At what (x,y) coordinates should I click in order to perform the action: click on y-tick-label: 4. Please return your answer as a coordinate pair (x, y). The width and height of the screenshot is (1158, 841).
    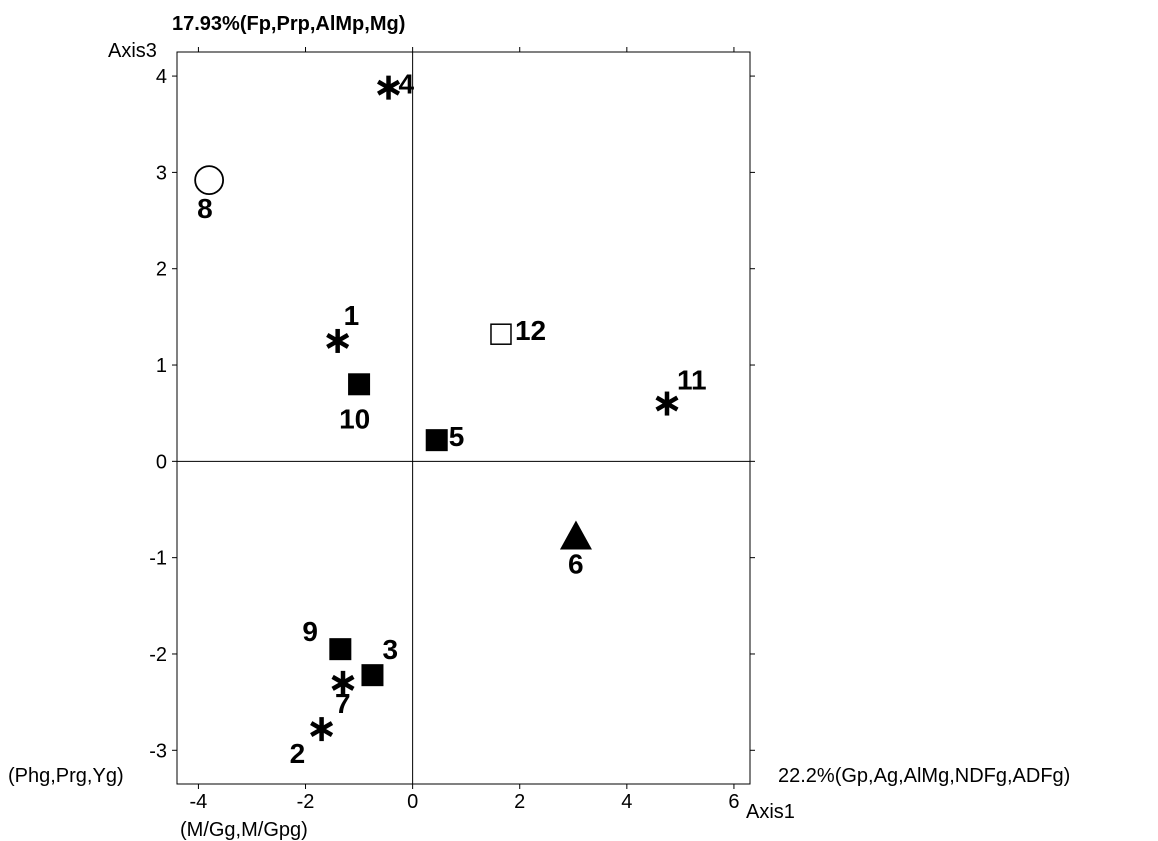
    Looking at the image, I should click on (161, 77).